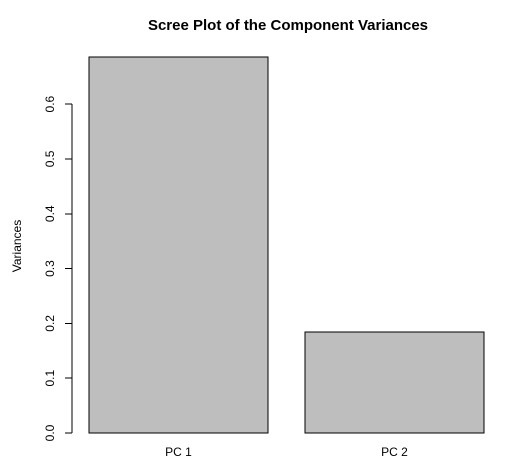 This screenshot has width=524, height=469. Describe the element at coordinates (58, 268) in the screenshot. I see `y-axis: 0.0 0.1 0.2 0.3 0.4 0.5 0.6` at that location.